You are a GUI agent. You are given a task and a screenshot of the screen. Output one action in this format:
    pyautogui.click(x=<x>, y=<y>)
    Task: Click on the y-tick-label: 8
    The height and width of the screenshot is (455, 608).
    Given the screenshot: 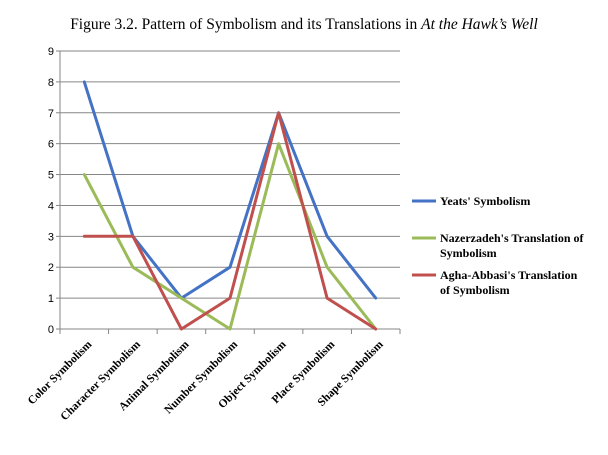 What is the action you would take?
    pyautogui.click(x=51, y=83)
    